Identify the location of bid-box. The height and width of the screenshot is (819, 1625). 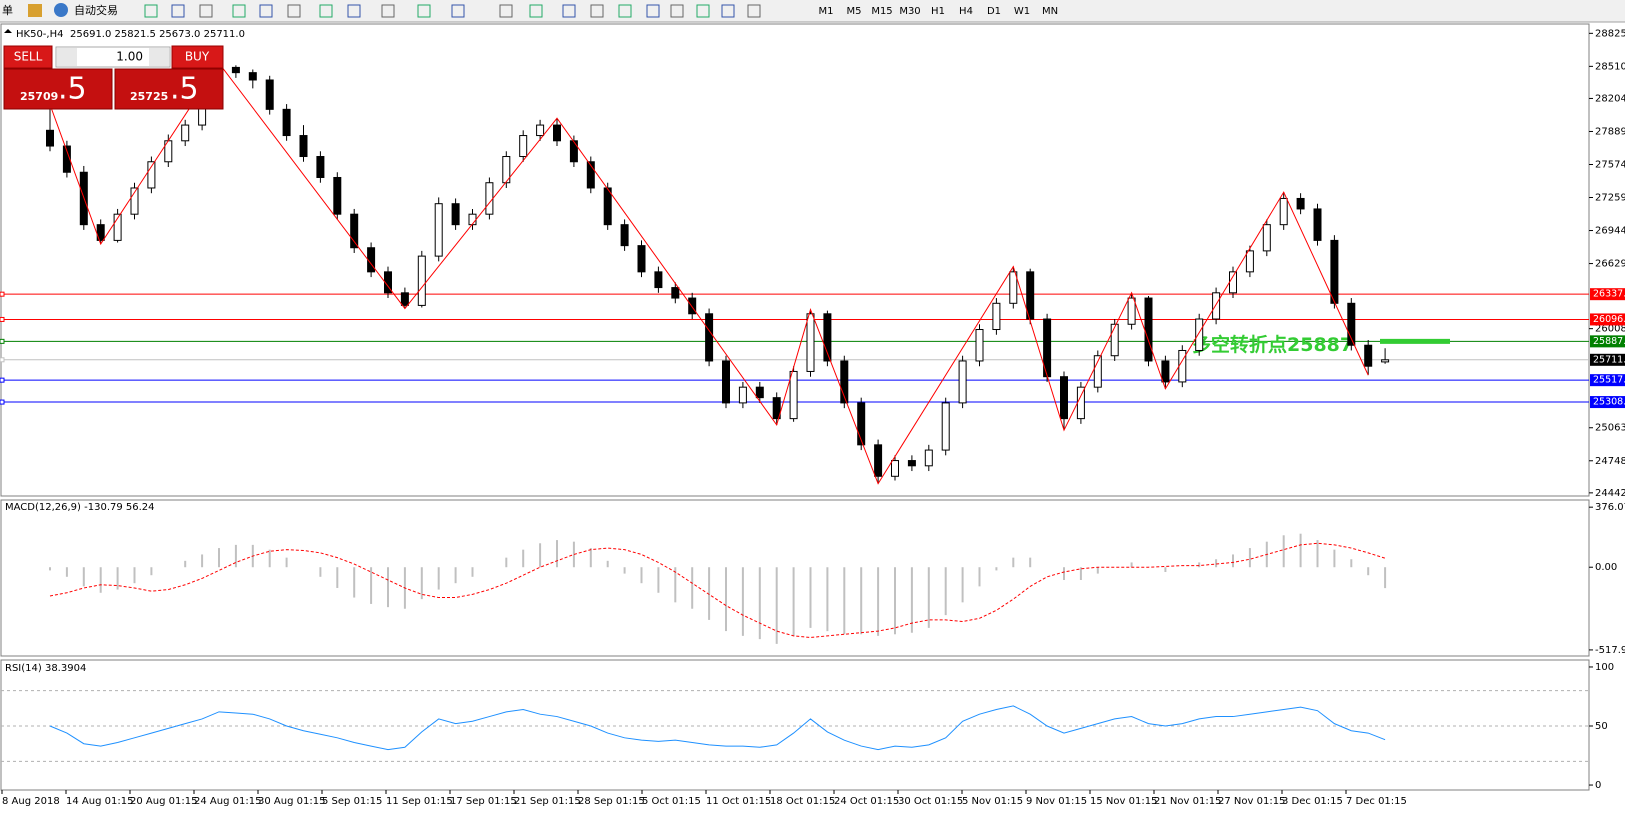
(58, 89).